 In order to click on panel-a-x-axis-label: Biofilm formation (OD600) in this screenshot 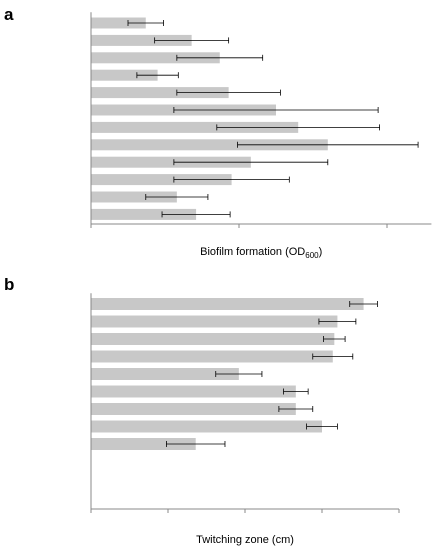, I will do `click(261, 253)`.